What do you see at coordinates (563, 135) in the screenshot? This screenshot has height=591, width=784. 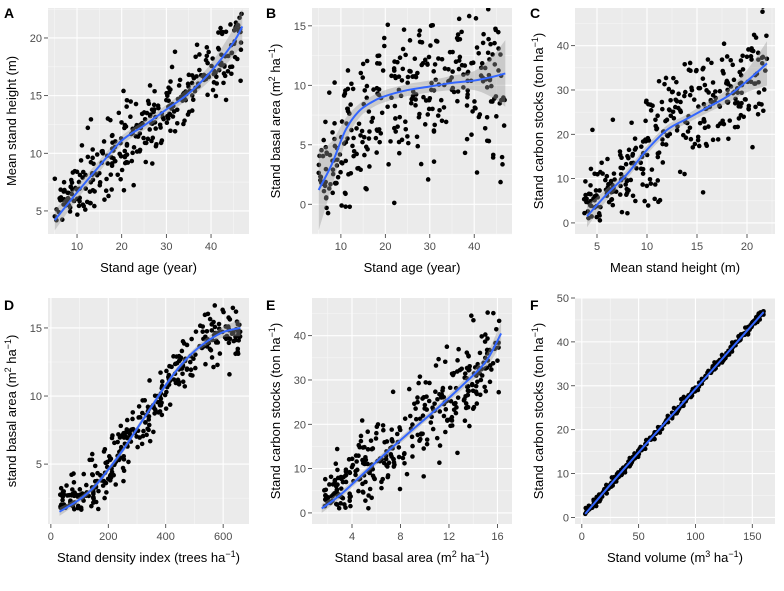 I see `y-tick-label: 20` at bounding box center [563, 135].